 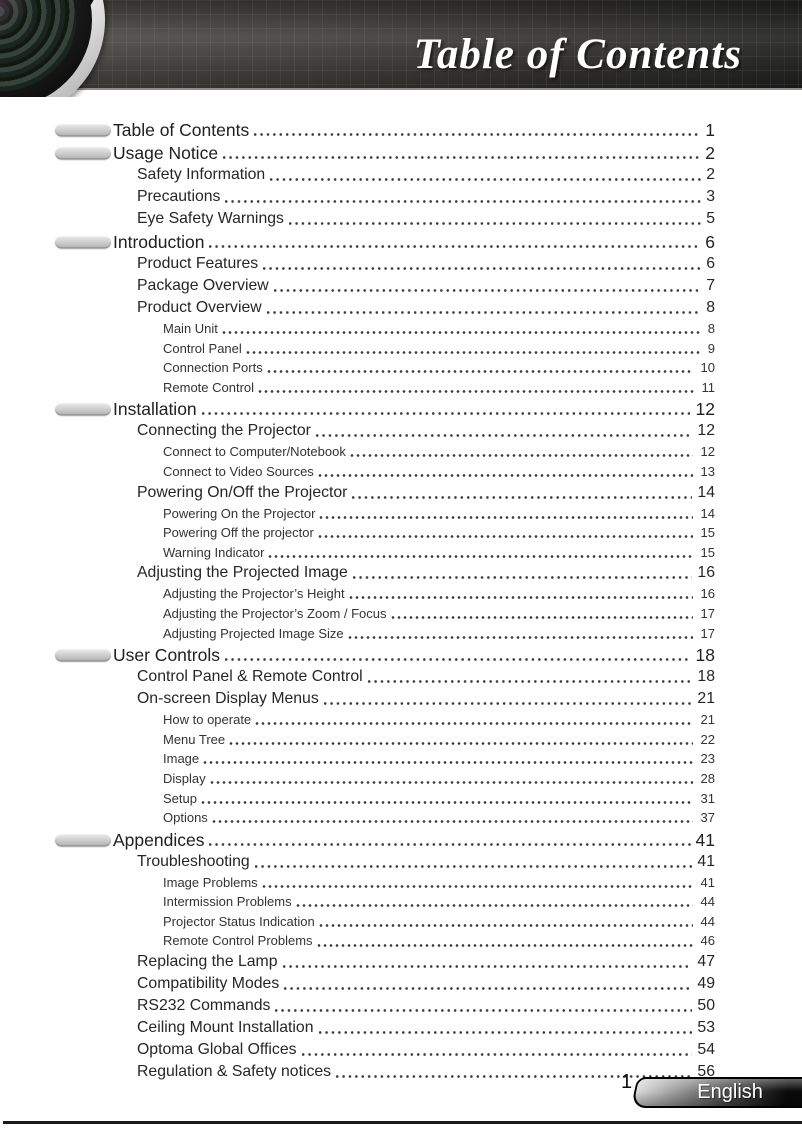 I want to click on toc-entry-label: Adjusting the Projector’s Zoom / Focus, so click(x=275, y=613).